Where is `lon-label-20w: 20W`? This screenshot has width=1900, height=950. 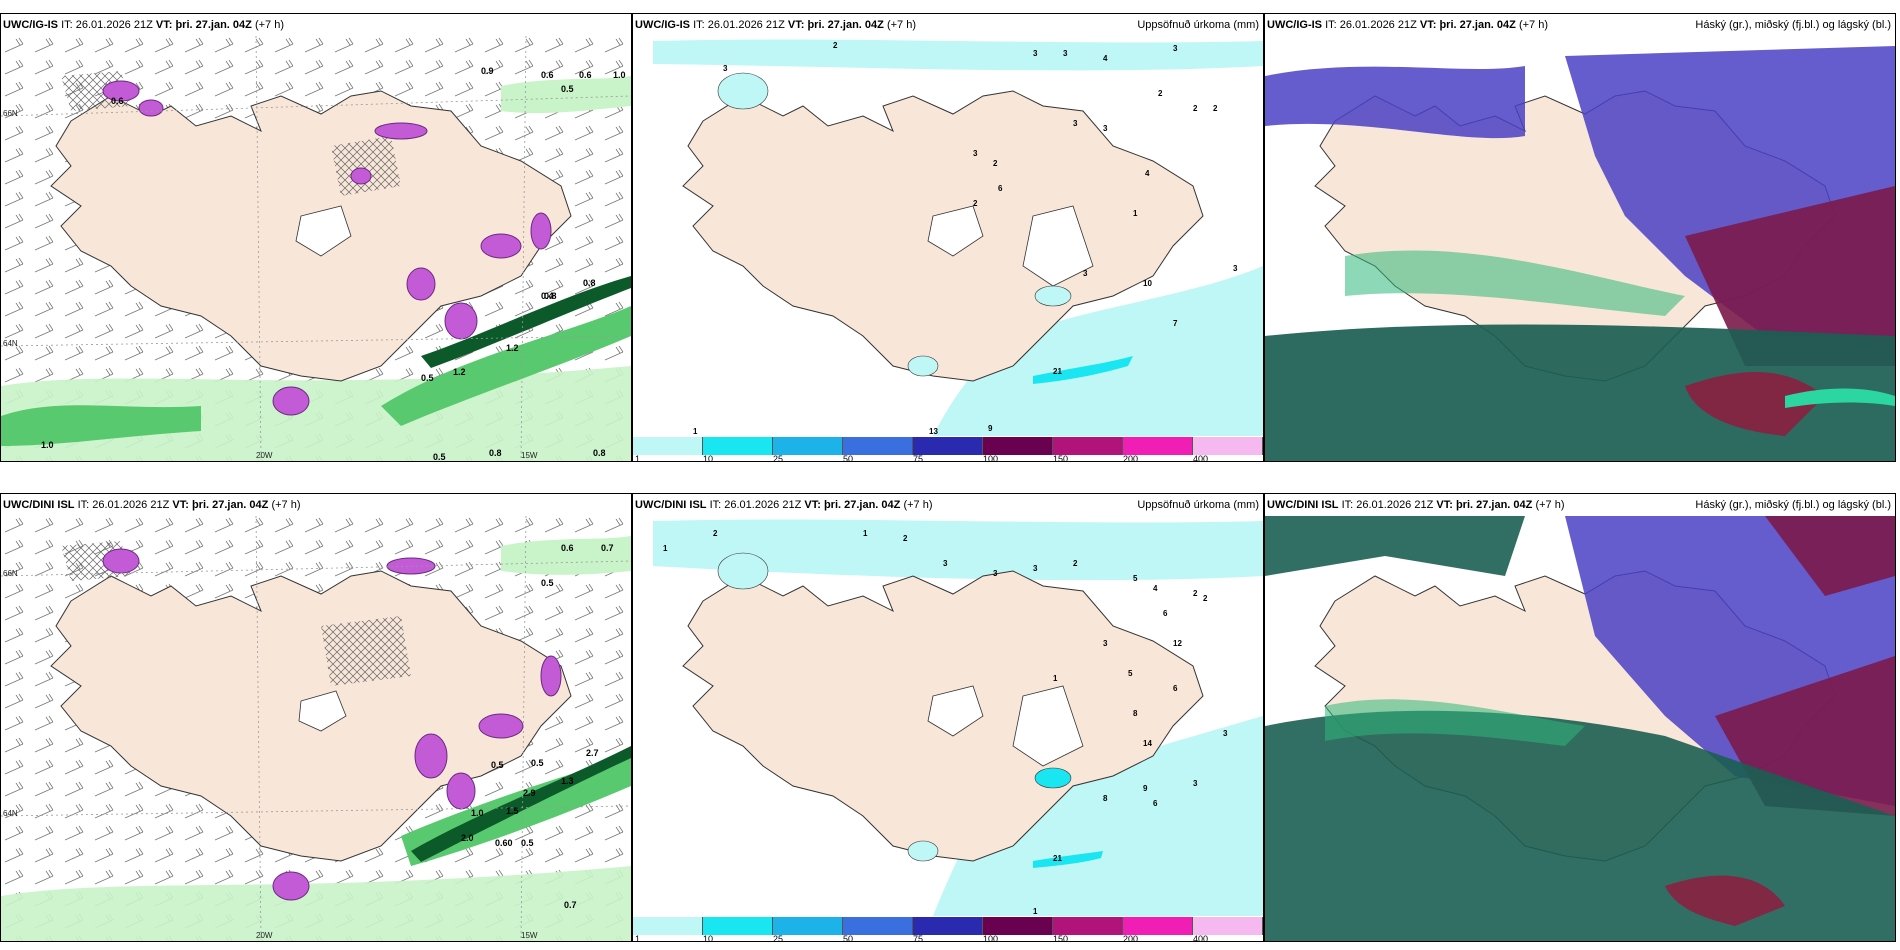
lon-label-20w: 20W is located at coordinates (264, 455).